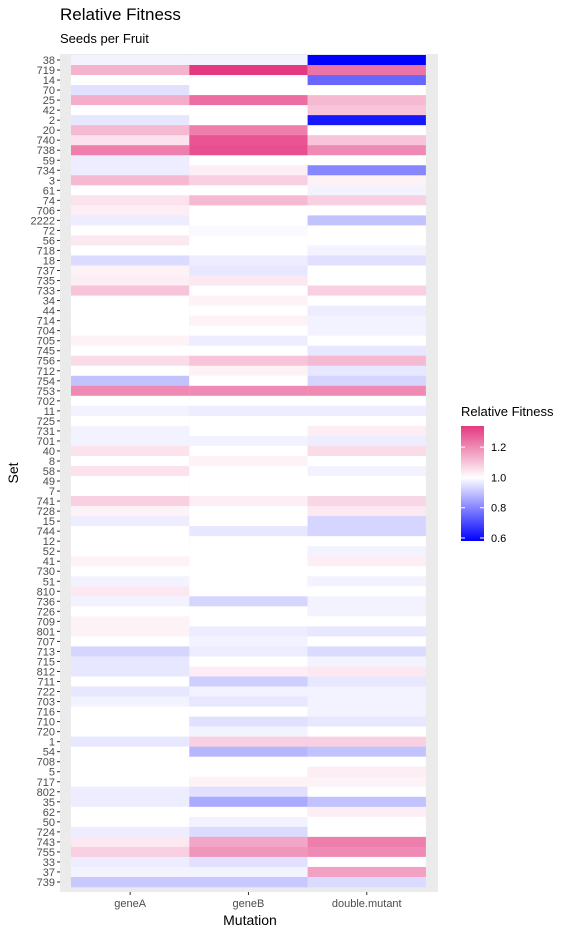 This screenshot has height=936, width=579. I want to click on y-tick-label: 44, so click(49, 312).